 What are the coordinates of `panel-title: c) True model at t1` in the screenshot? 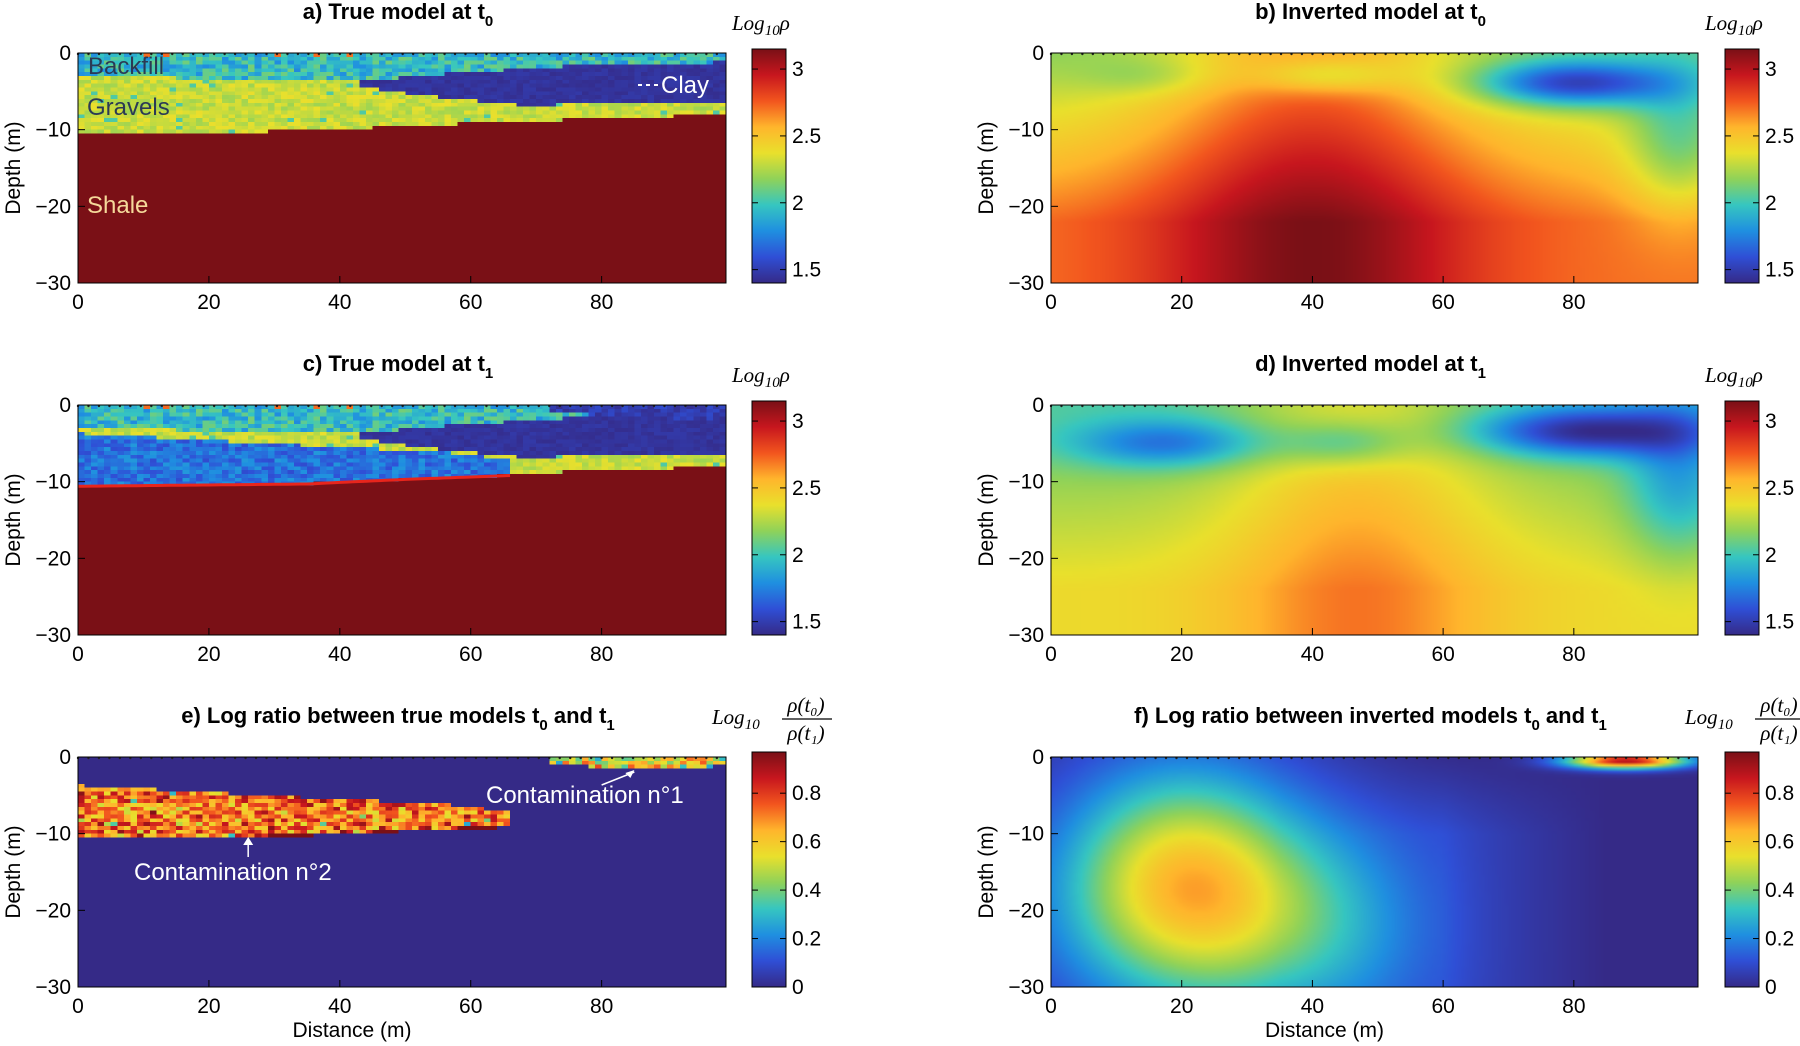 It's located at (398, 366).